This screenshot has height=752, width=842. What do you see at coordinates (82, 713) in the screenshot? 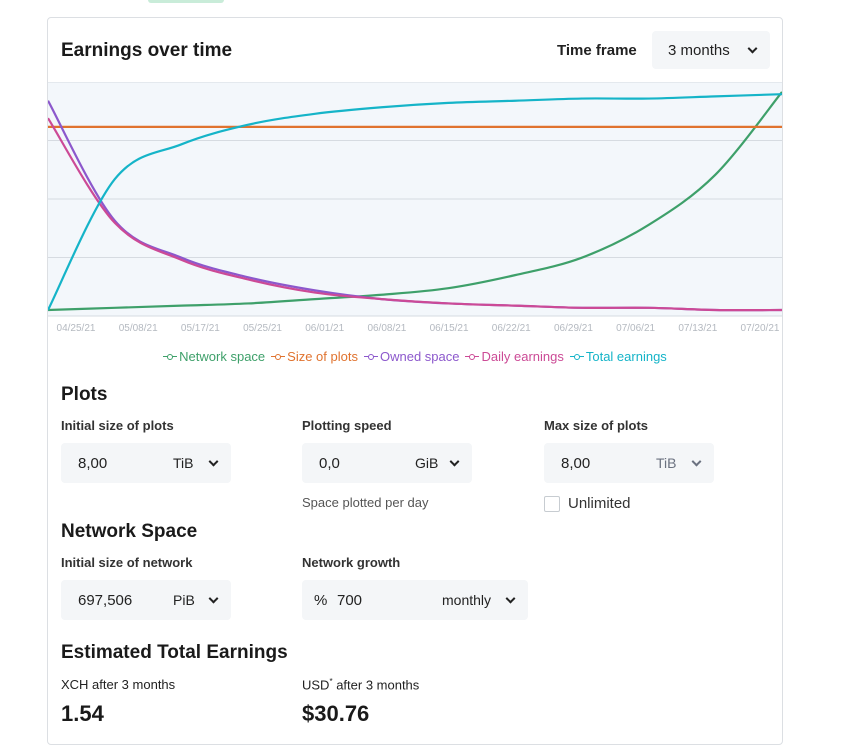
I see `xch-value: 1.54` at bounding box center [82, 713].